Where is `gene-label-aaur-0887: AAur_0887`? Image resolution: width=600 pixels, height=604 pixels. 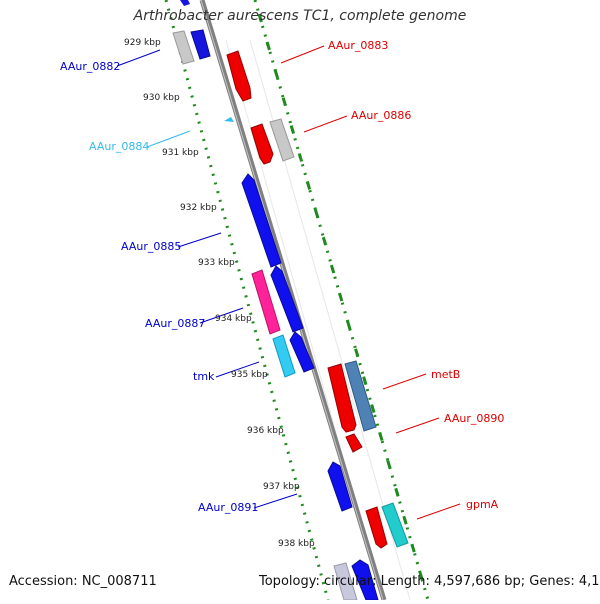
gene-label-aaur-0887: AAur_0887 is located at coordinates (175, 323).